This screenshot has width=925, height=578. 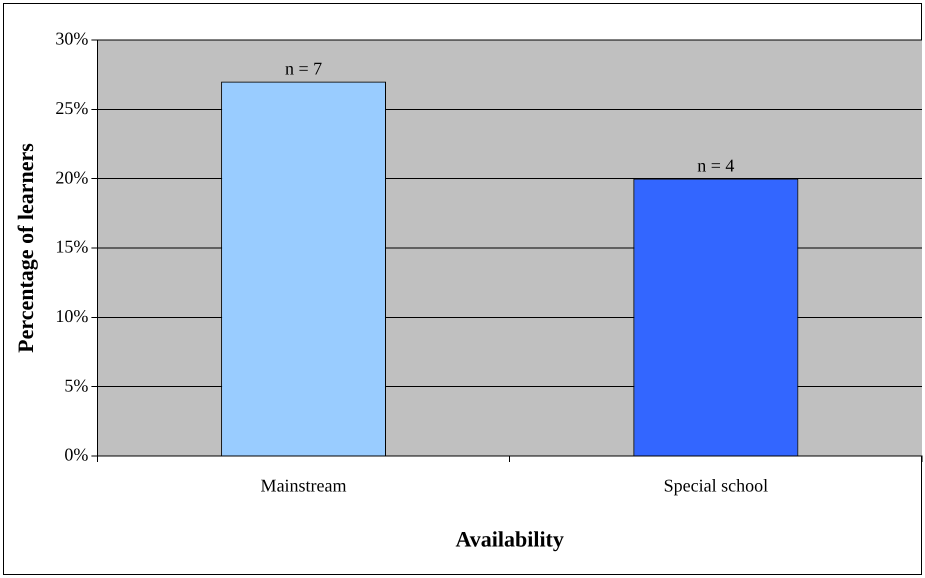 What do you see at coordinates (76, 454) in the screenshot?
I see `y-tick-label: 0%` at bounding box center [76, 454].